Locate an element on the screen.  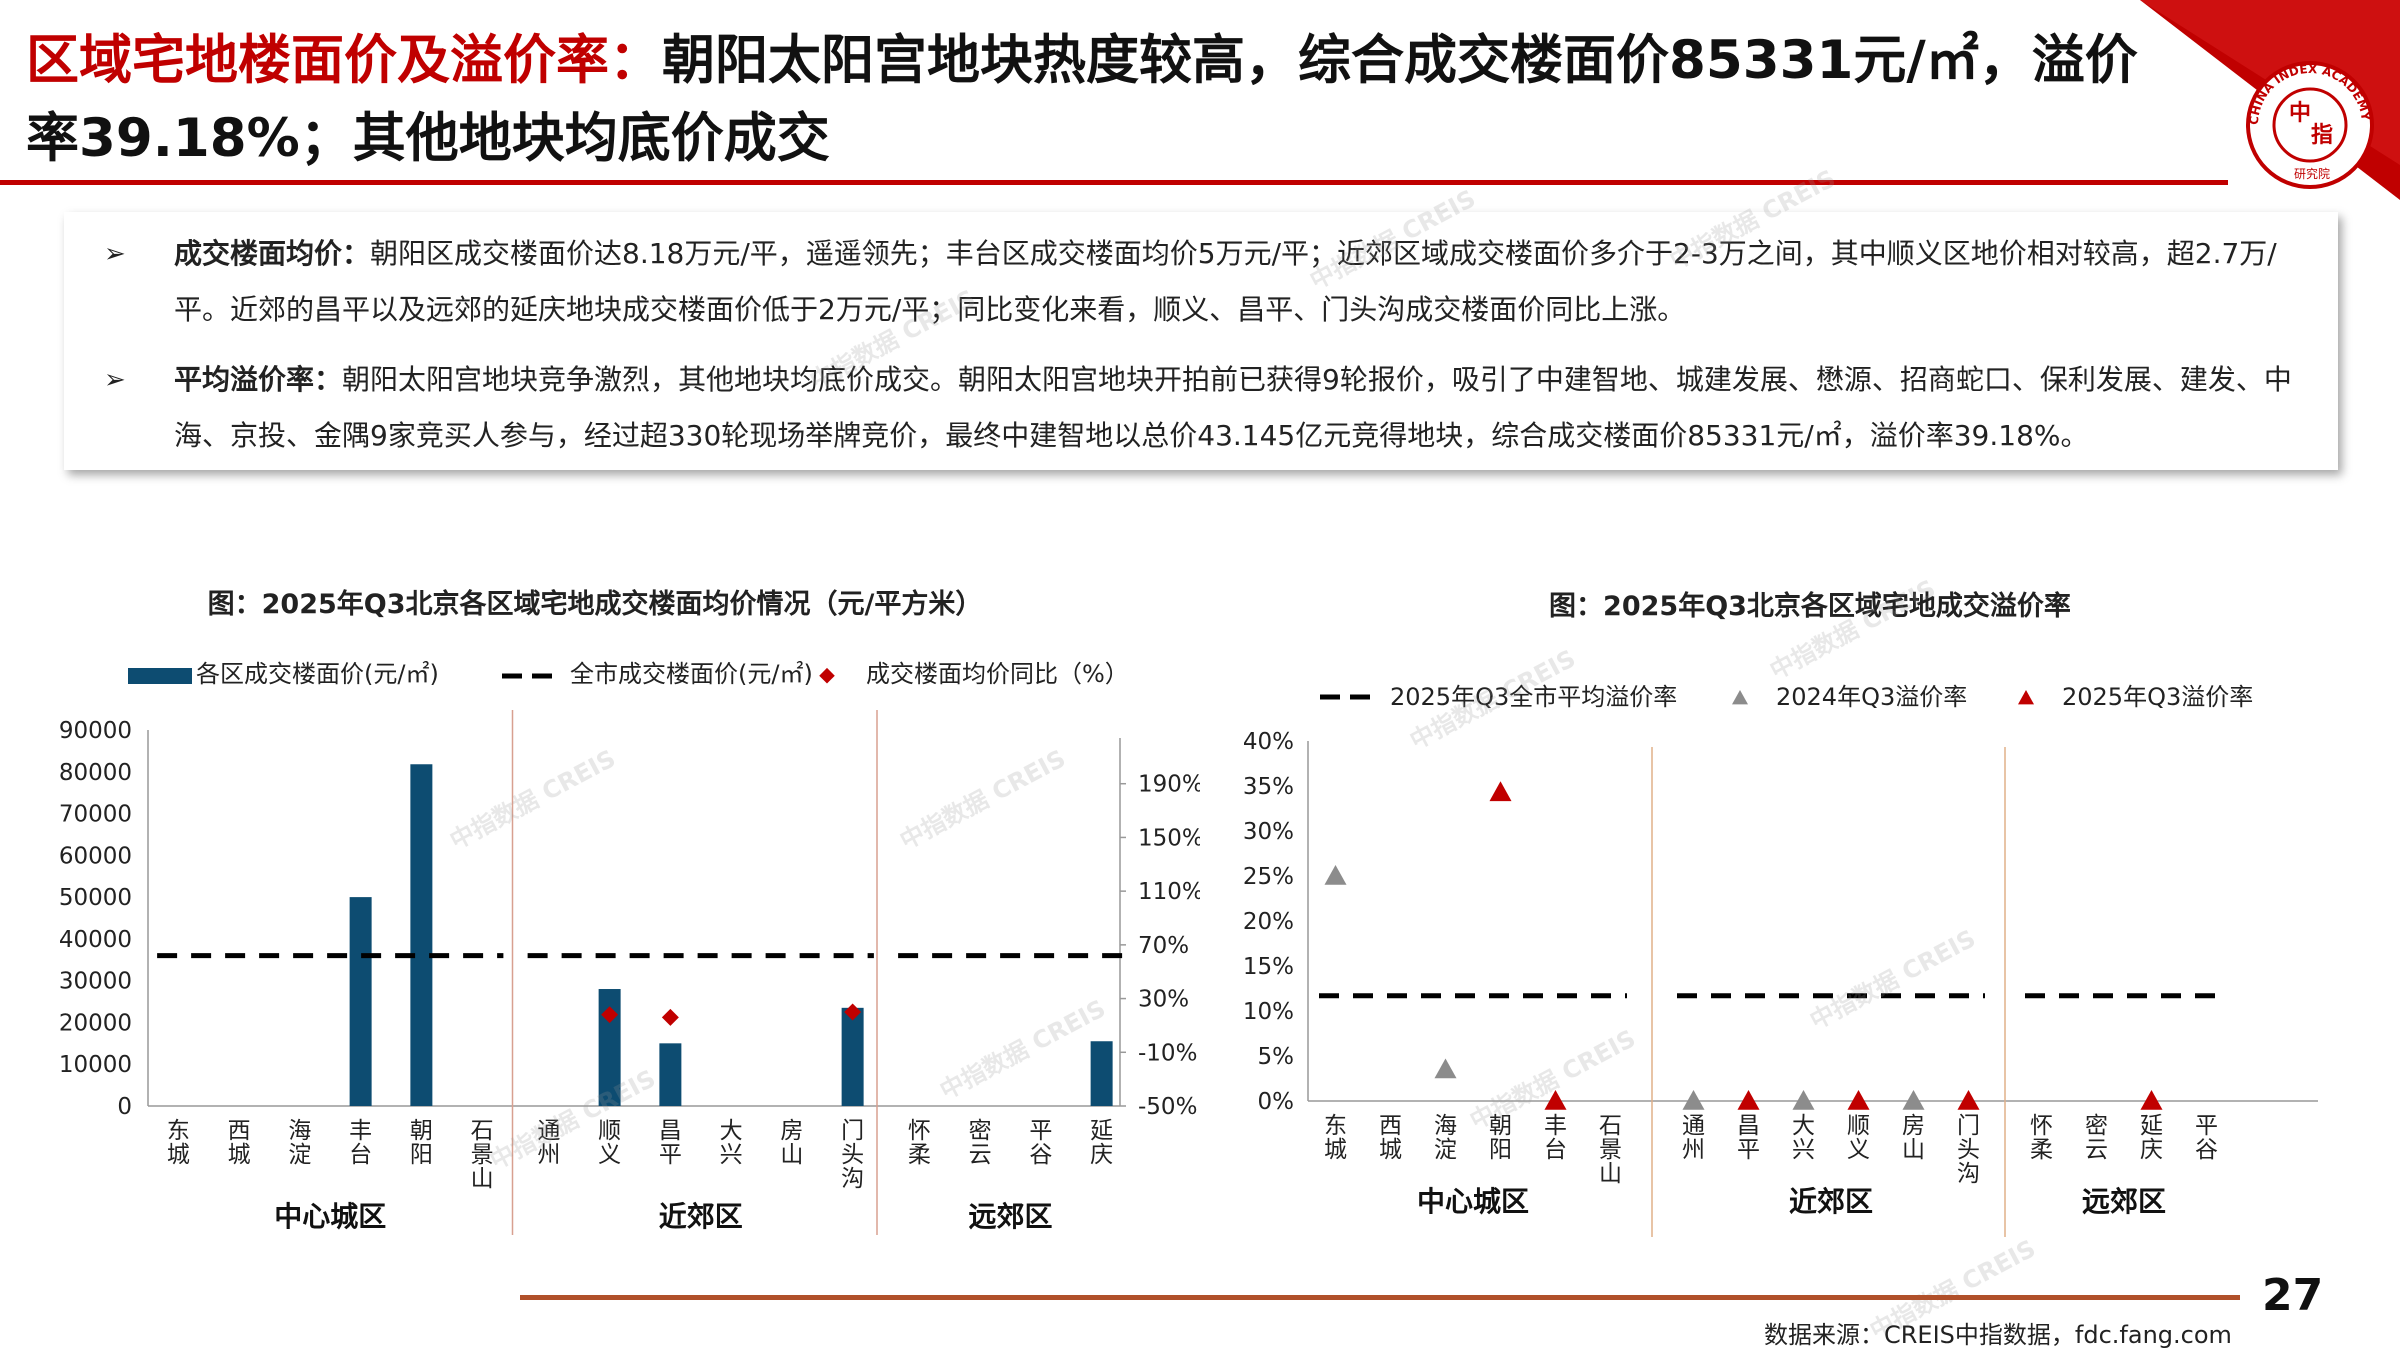
category-label-char: 台 is located at coordinates (360, 1155).